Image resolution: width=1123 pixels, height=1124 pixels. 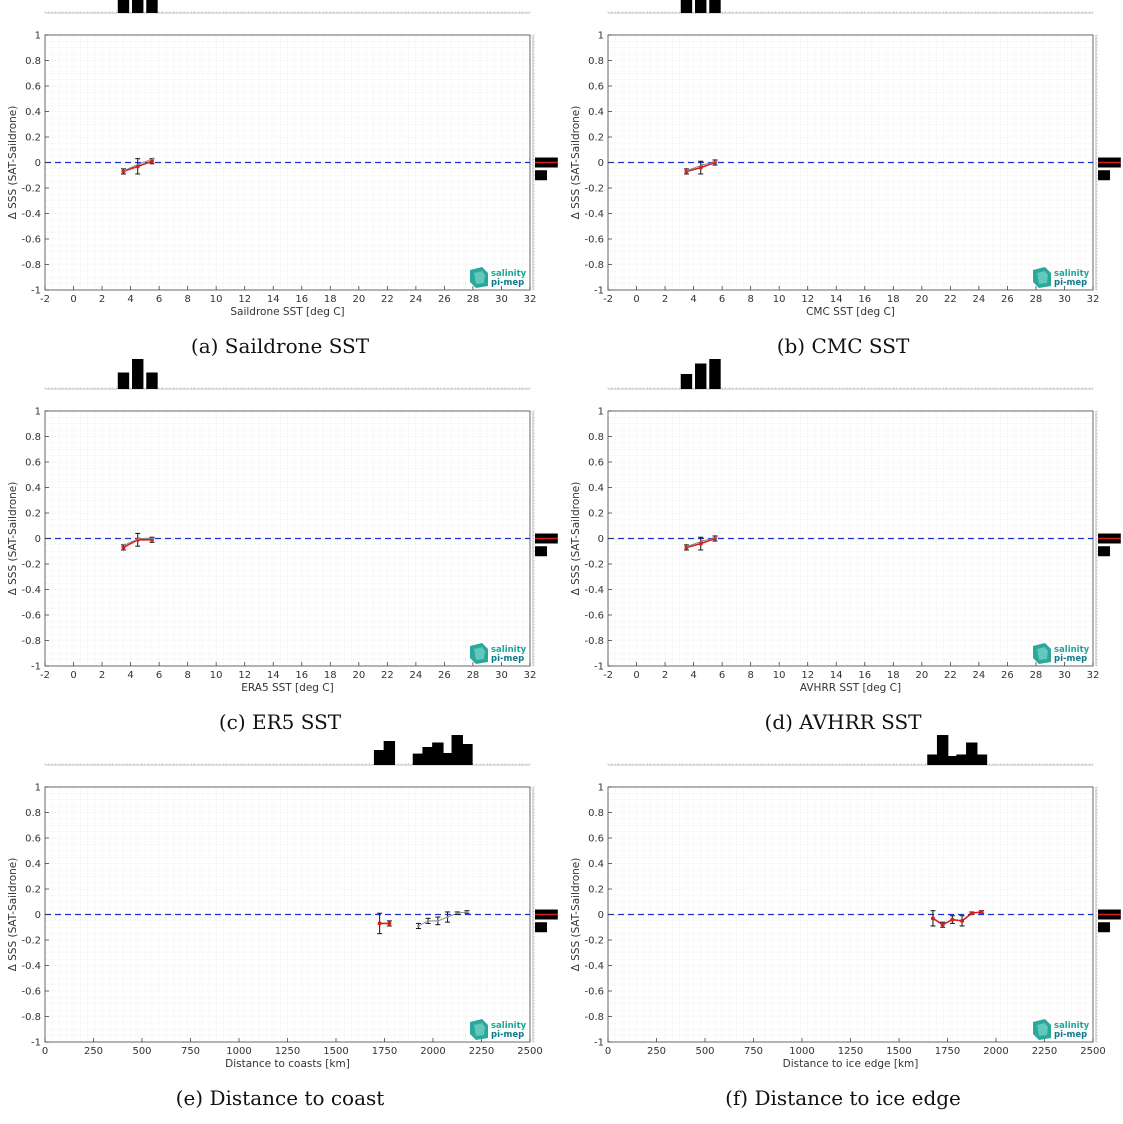 What do you see at coordinates (330, 299) in the screenshot?
I see `x-tick-label: 18` at bounding box center [330, 299].